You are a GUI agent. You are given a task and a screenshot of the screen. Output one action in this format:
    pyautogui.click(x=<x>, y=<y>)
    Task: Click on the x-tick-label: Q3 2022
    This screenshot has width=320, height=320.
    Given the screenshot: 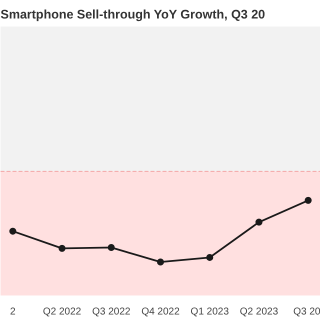 What is the action you would take?
    pyautogui.click(x=111, y=312)
    